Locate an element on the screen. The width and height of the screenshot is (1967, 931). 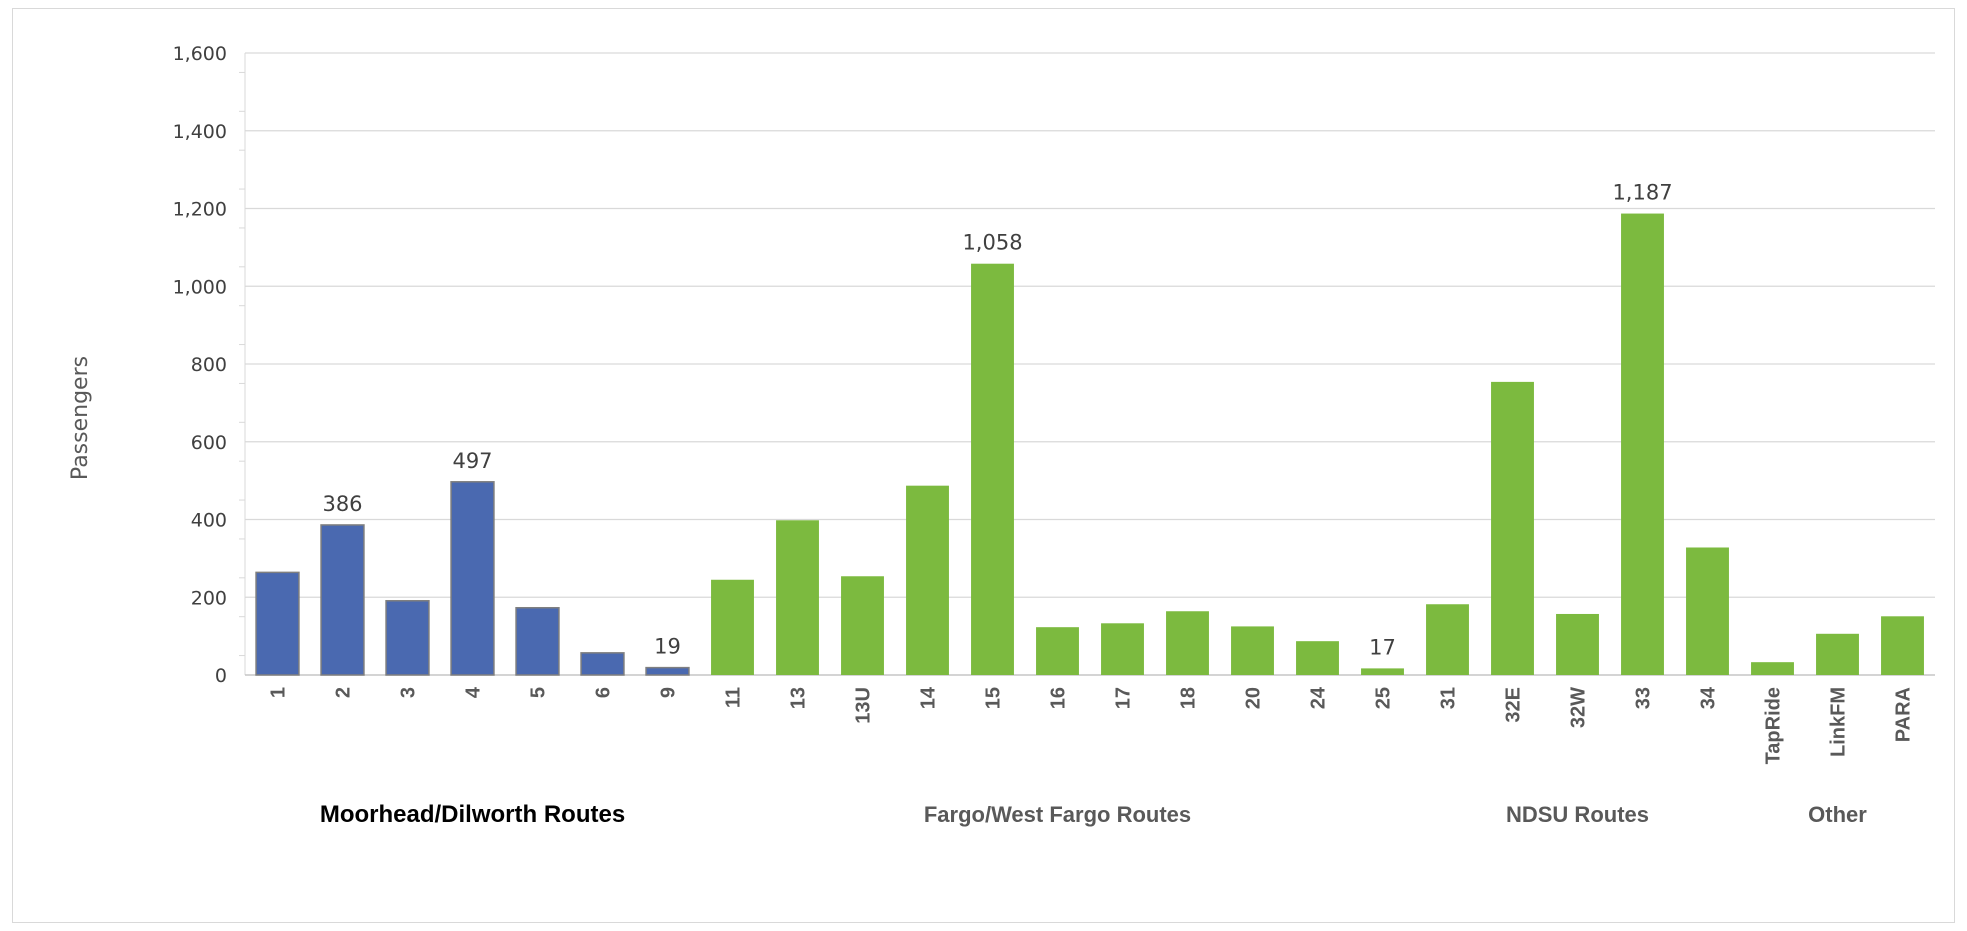
y-tick-label: 400 is located at coordinates (209, 521).